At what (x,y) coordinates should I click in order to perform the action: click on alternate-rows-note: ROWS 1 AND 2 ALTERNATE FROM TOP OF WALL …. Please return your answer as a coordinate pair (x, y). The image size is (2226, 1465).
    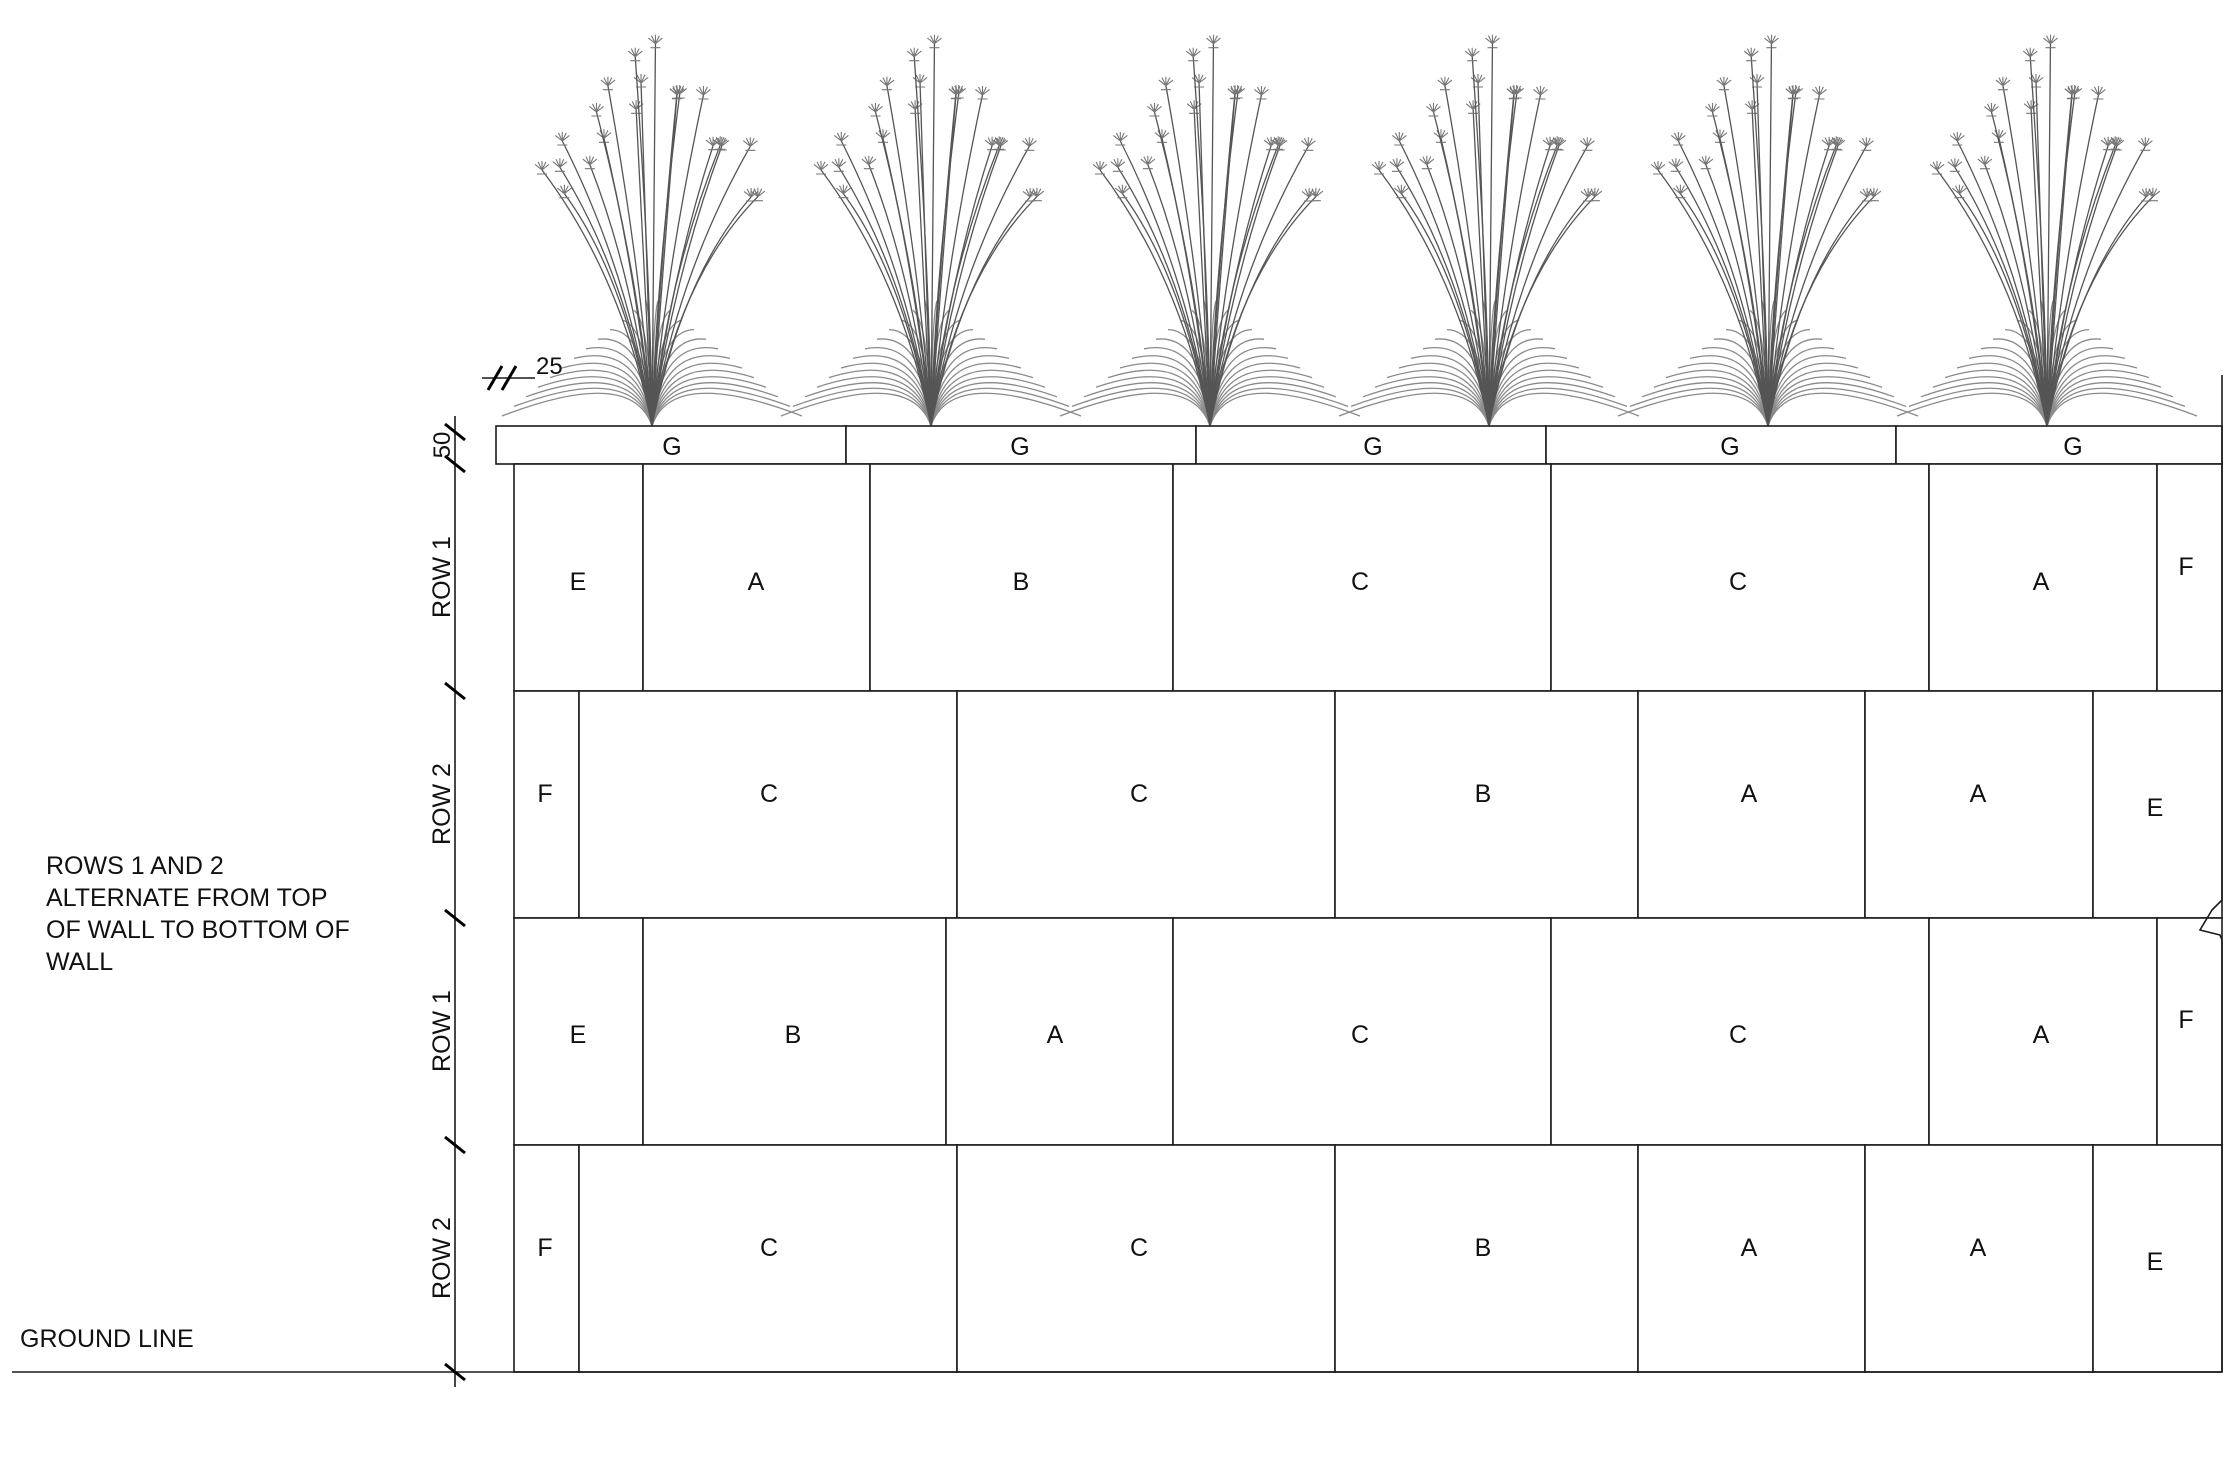
    Looking at the image, I should click on (198, 914).